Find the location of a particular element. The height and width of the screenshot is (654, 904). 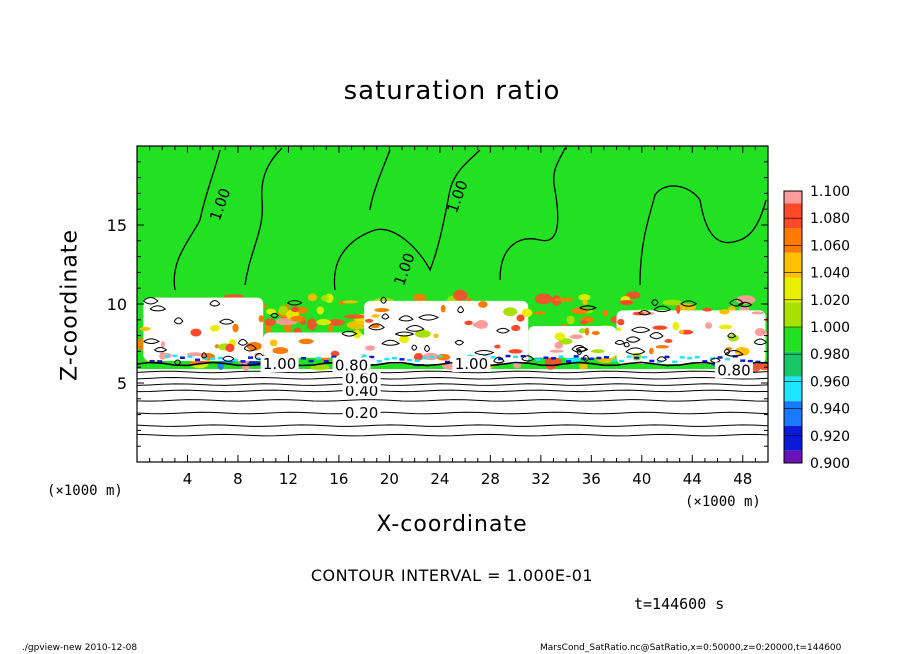

x-axis-label: X-coordinate is located at coordinates (452, 524).